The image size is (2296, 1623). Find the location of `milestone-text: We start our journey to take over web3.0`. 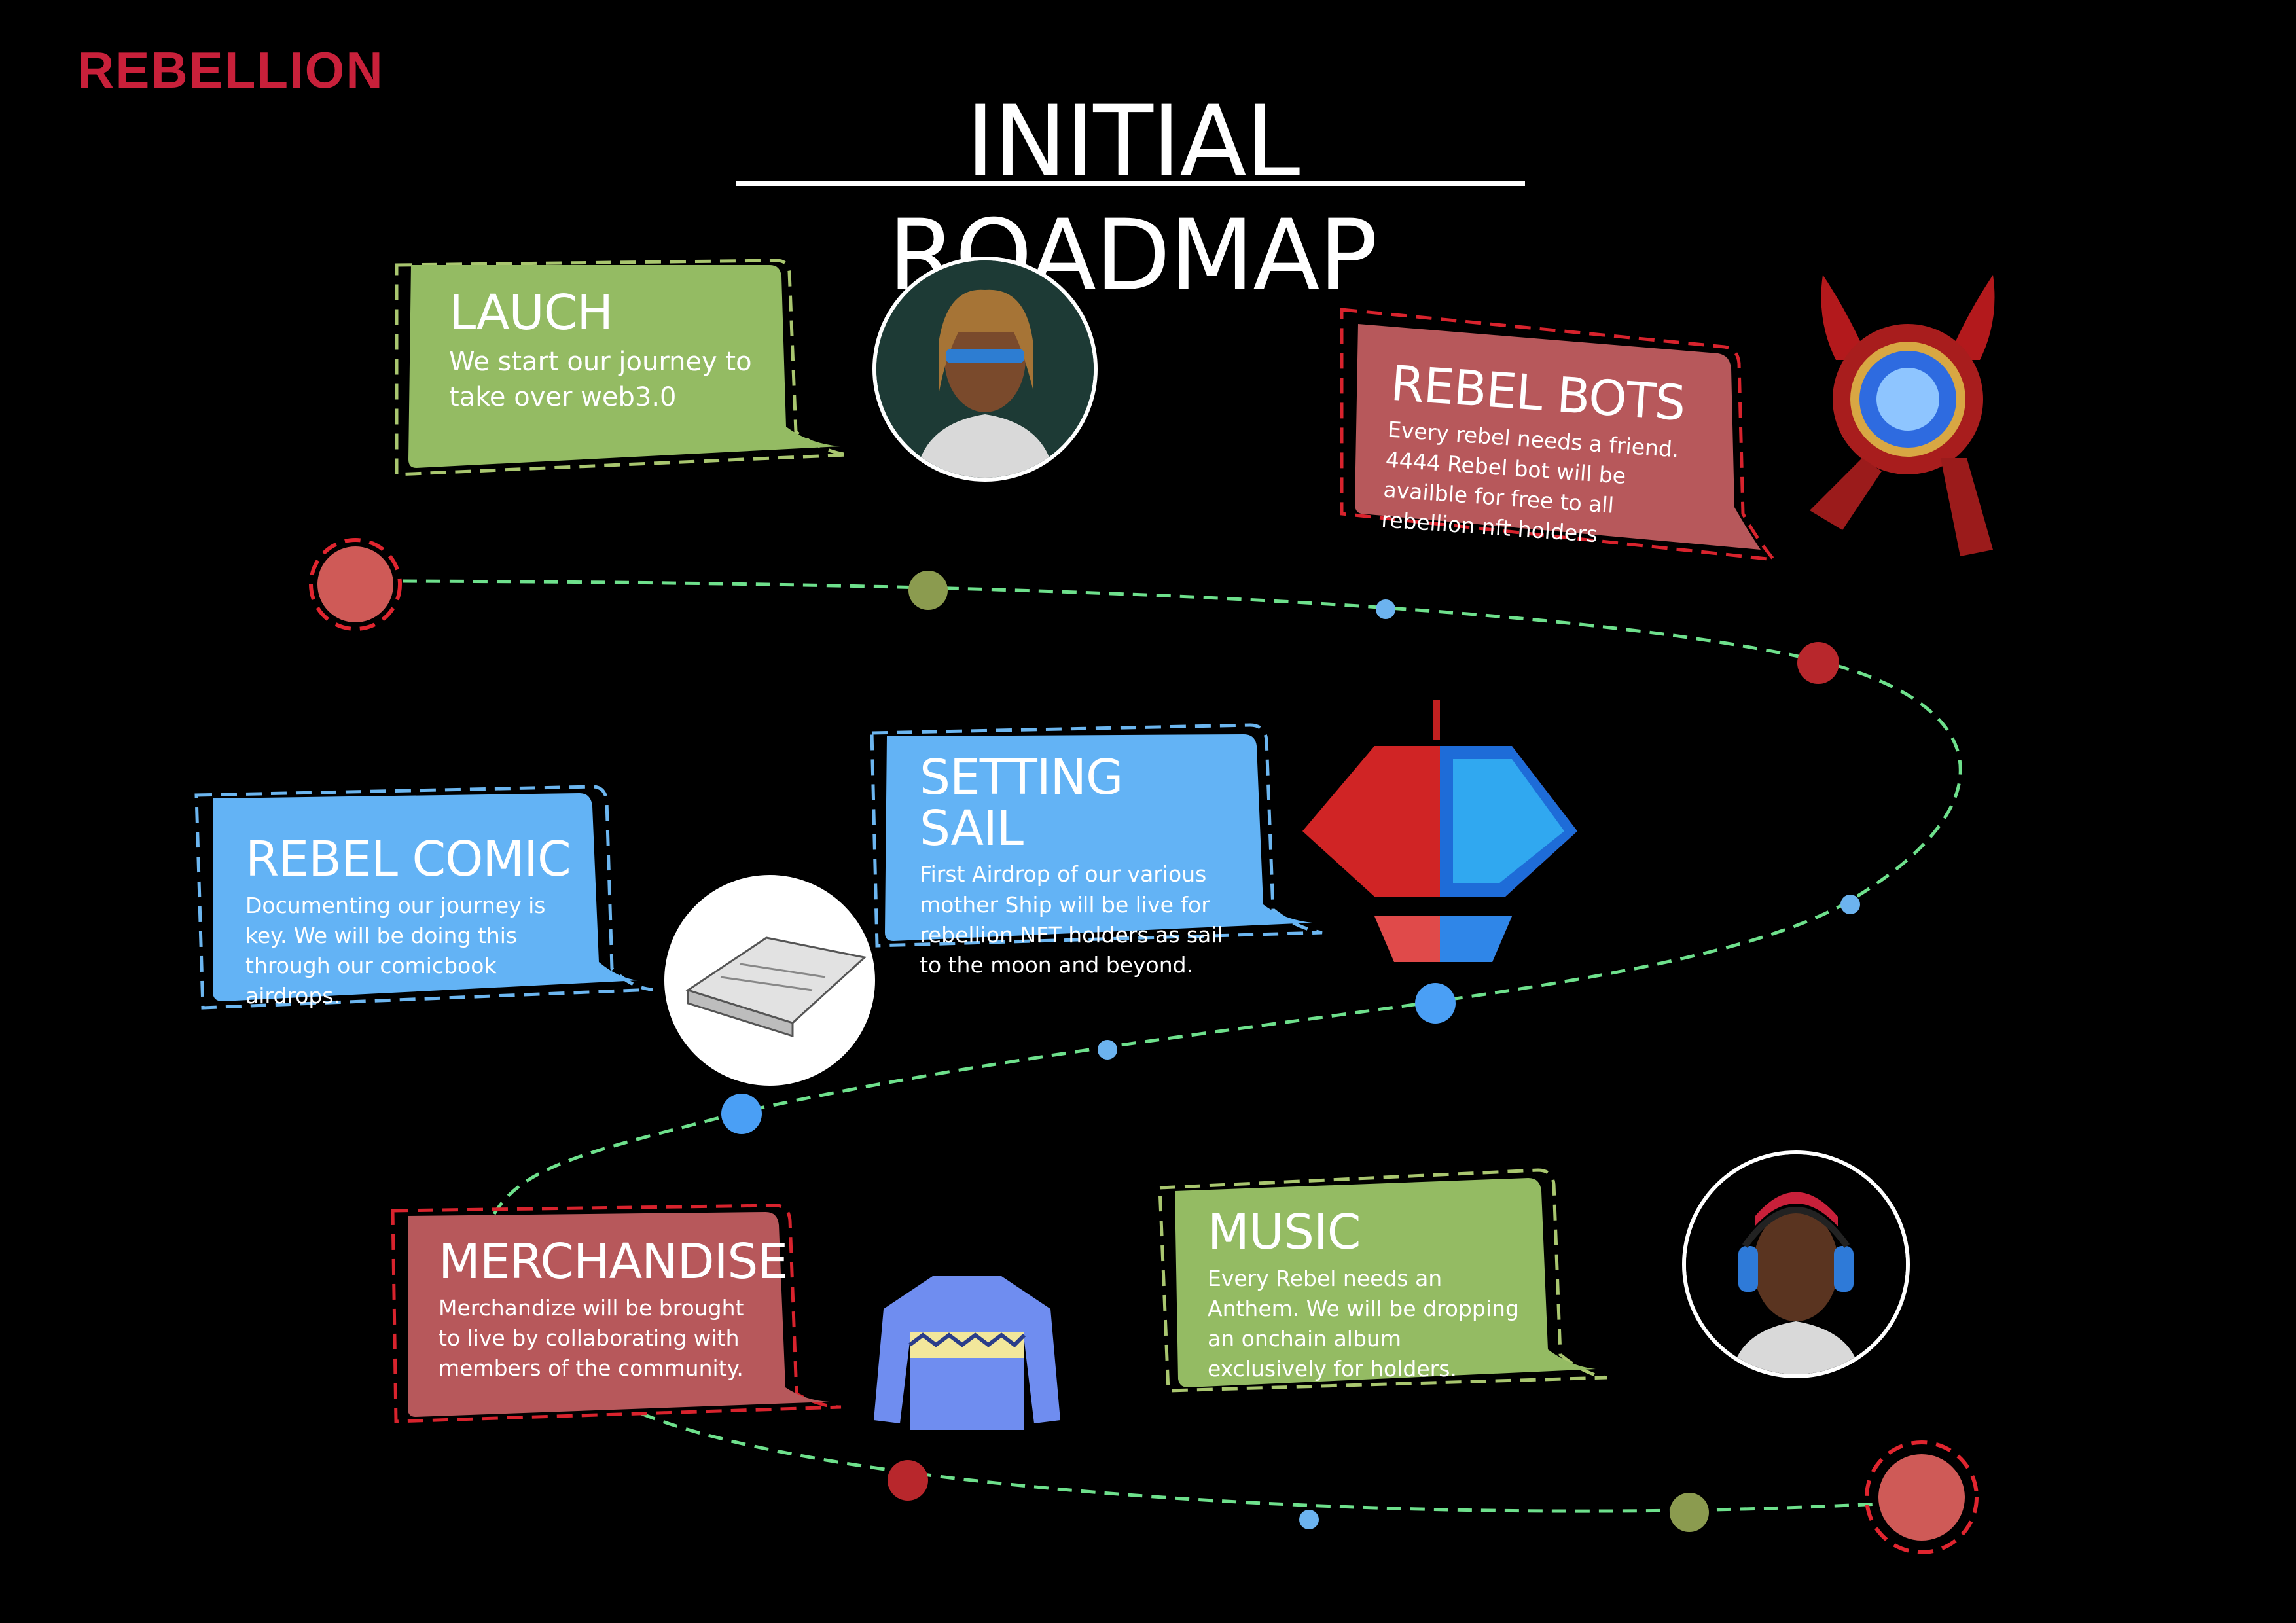

milestone-text: We start our journey to take over web3.0 is located at coordinates (600, 379).